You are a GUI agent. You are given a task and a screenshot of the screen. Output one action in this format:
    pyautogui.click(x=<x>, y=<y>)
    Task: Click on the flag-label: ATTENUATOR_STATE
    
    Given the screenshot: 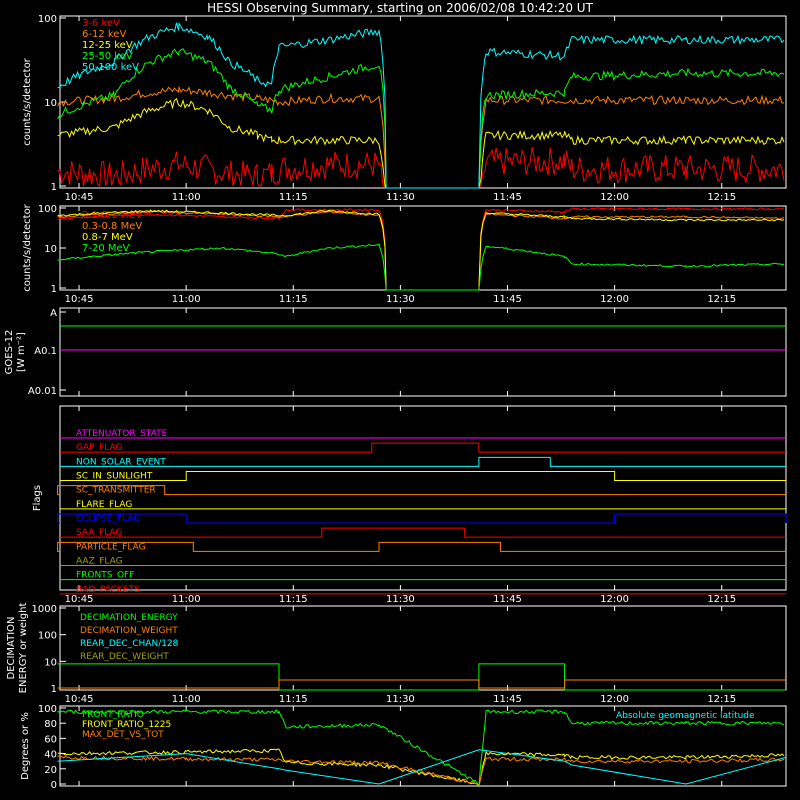 What is the action you would take?
    pyautogui.click(x=122, y=434)
    